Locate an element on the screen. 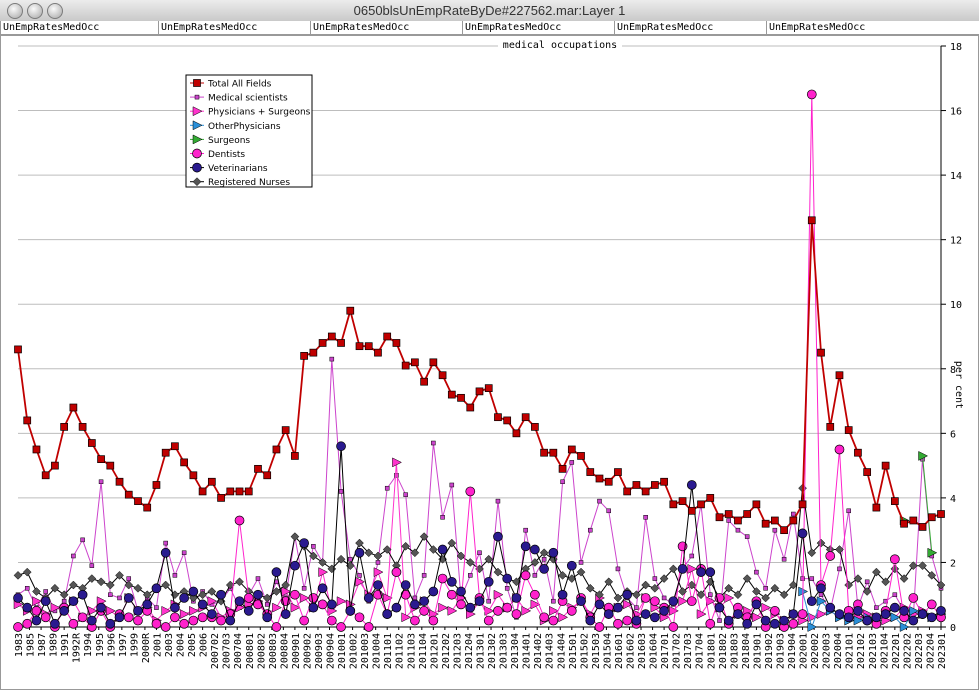  x-tick-label: 1995 is located at coordinates (100, 645).